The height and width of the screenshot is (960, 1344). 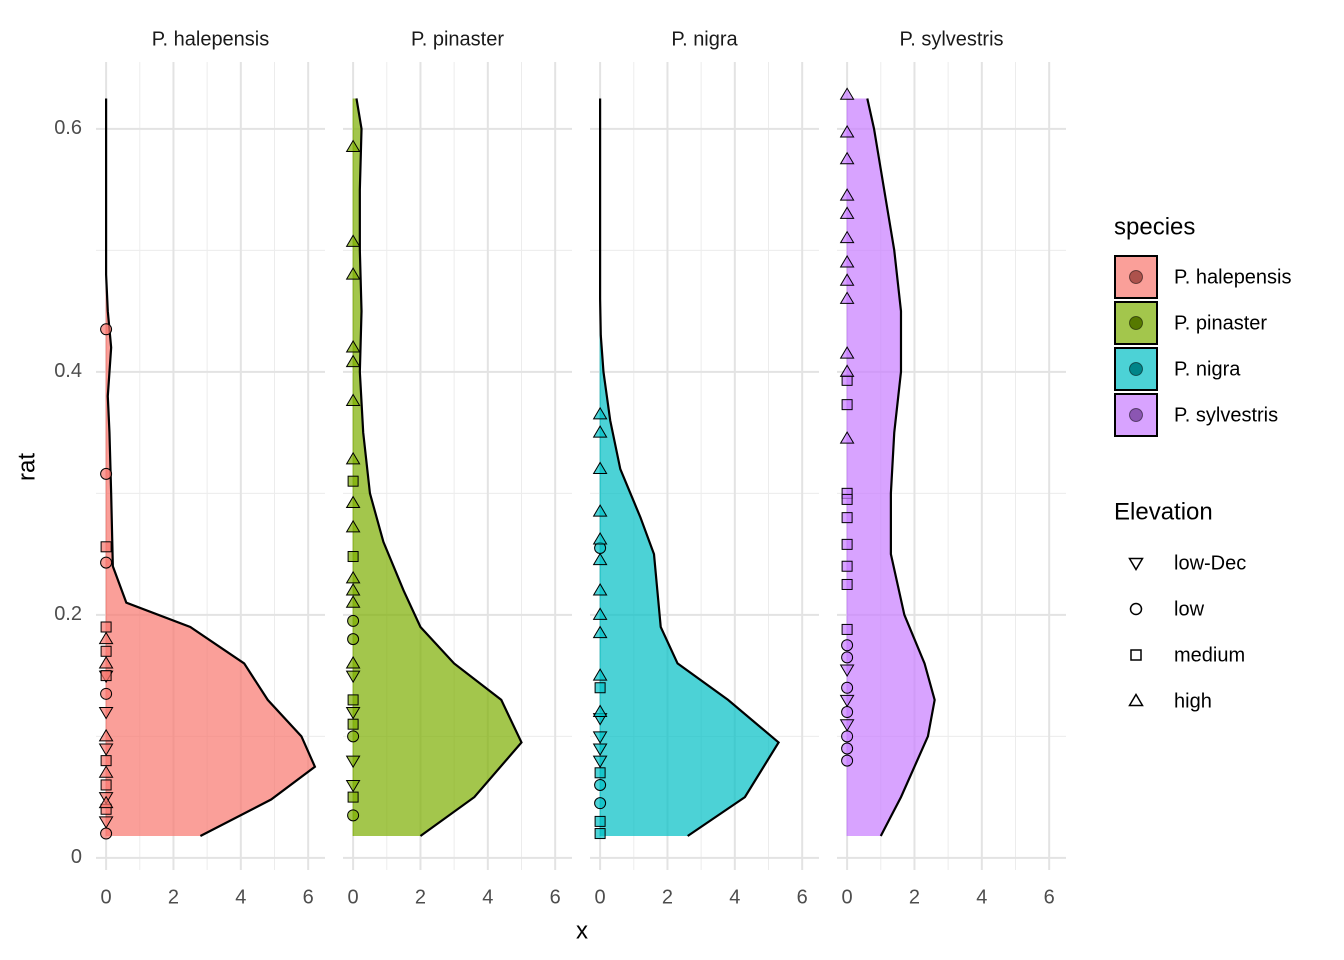 I want to click on y-tick-label: 0.4, so click(x=68, y=371).